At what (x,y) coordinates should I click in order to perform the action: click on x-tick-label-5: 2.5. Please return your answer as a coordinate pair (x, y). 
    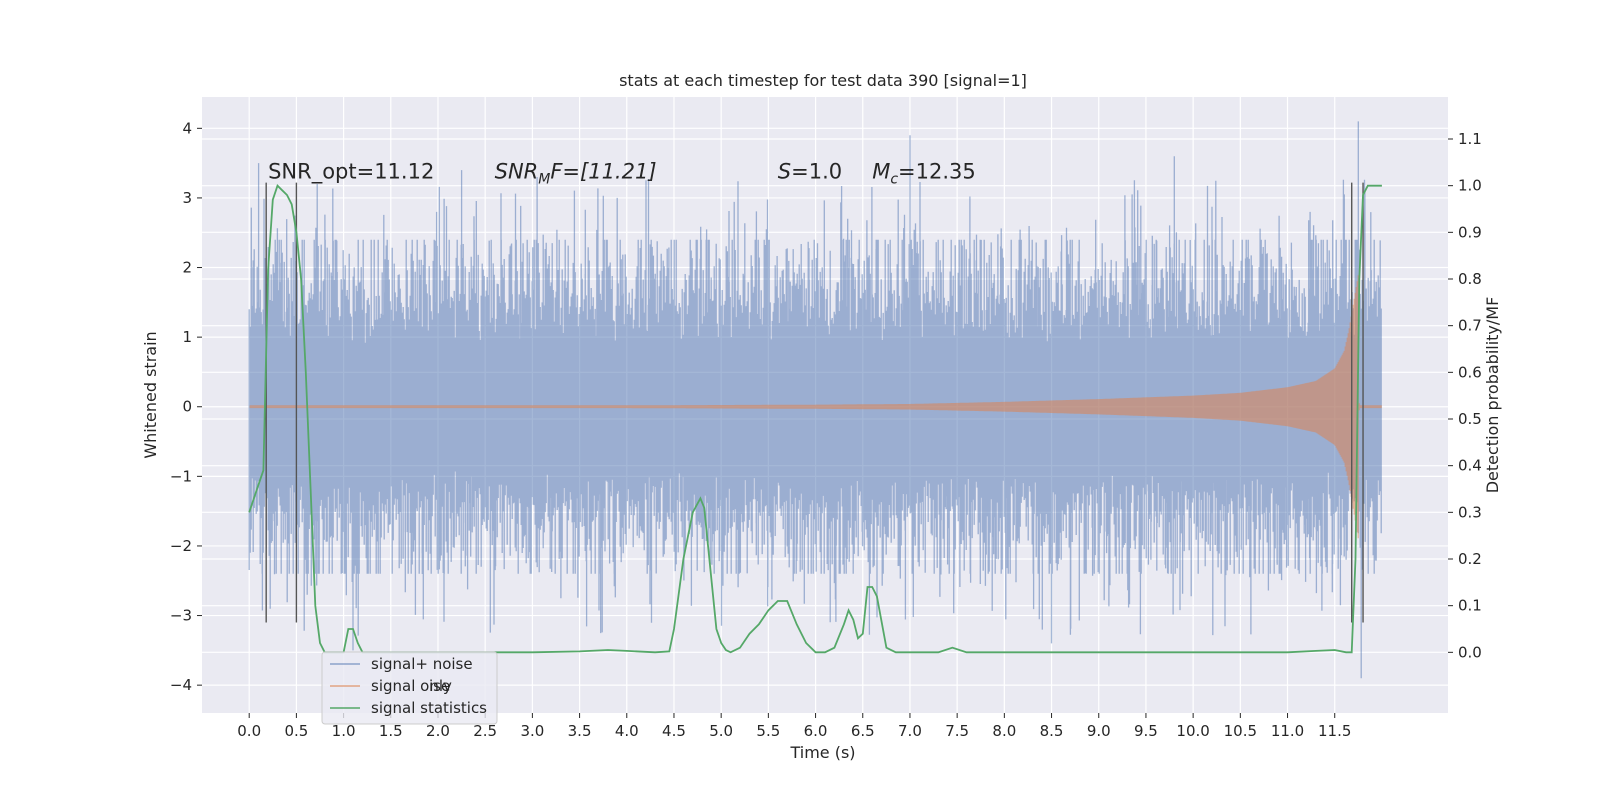
    Looking at the image, I should click on (485, 731).